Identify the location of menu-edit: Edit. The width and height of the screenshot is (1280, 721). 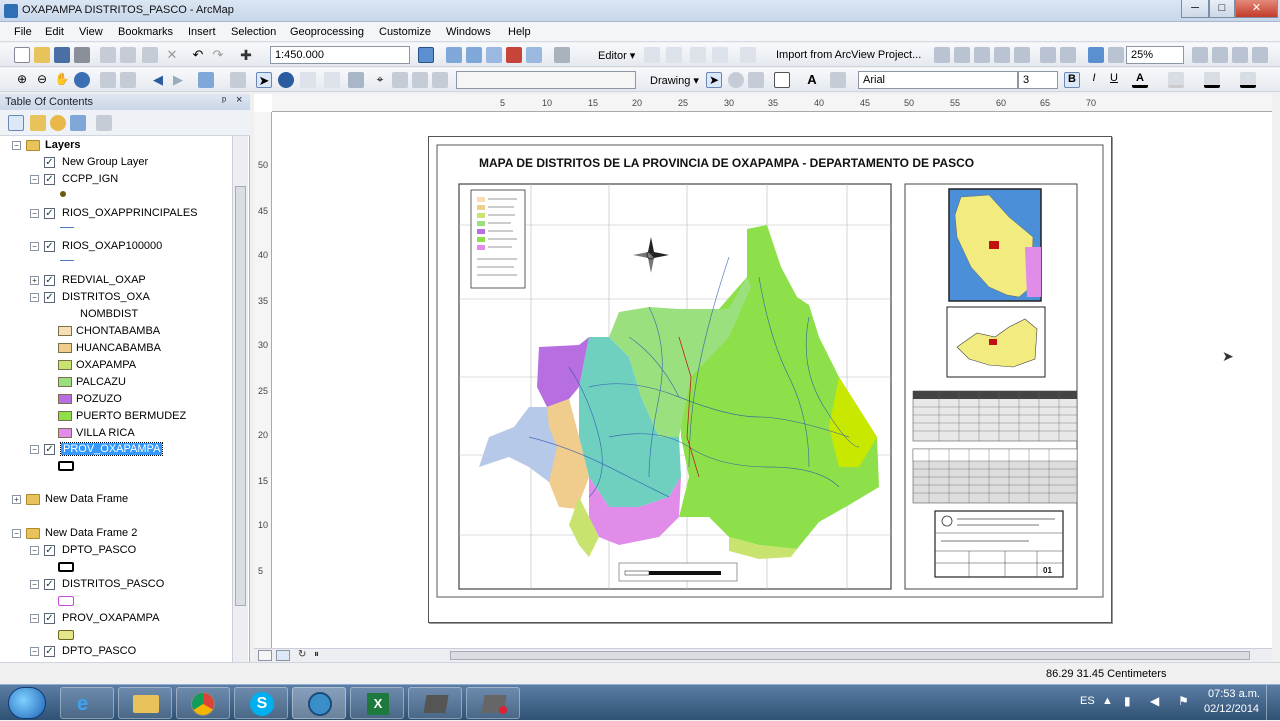
(54, 32).